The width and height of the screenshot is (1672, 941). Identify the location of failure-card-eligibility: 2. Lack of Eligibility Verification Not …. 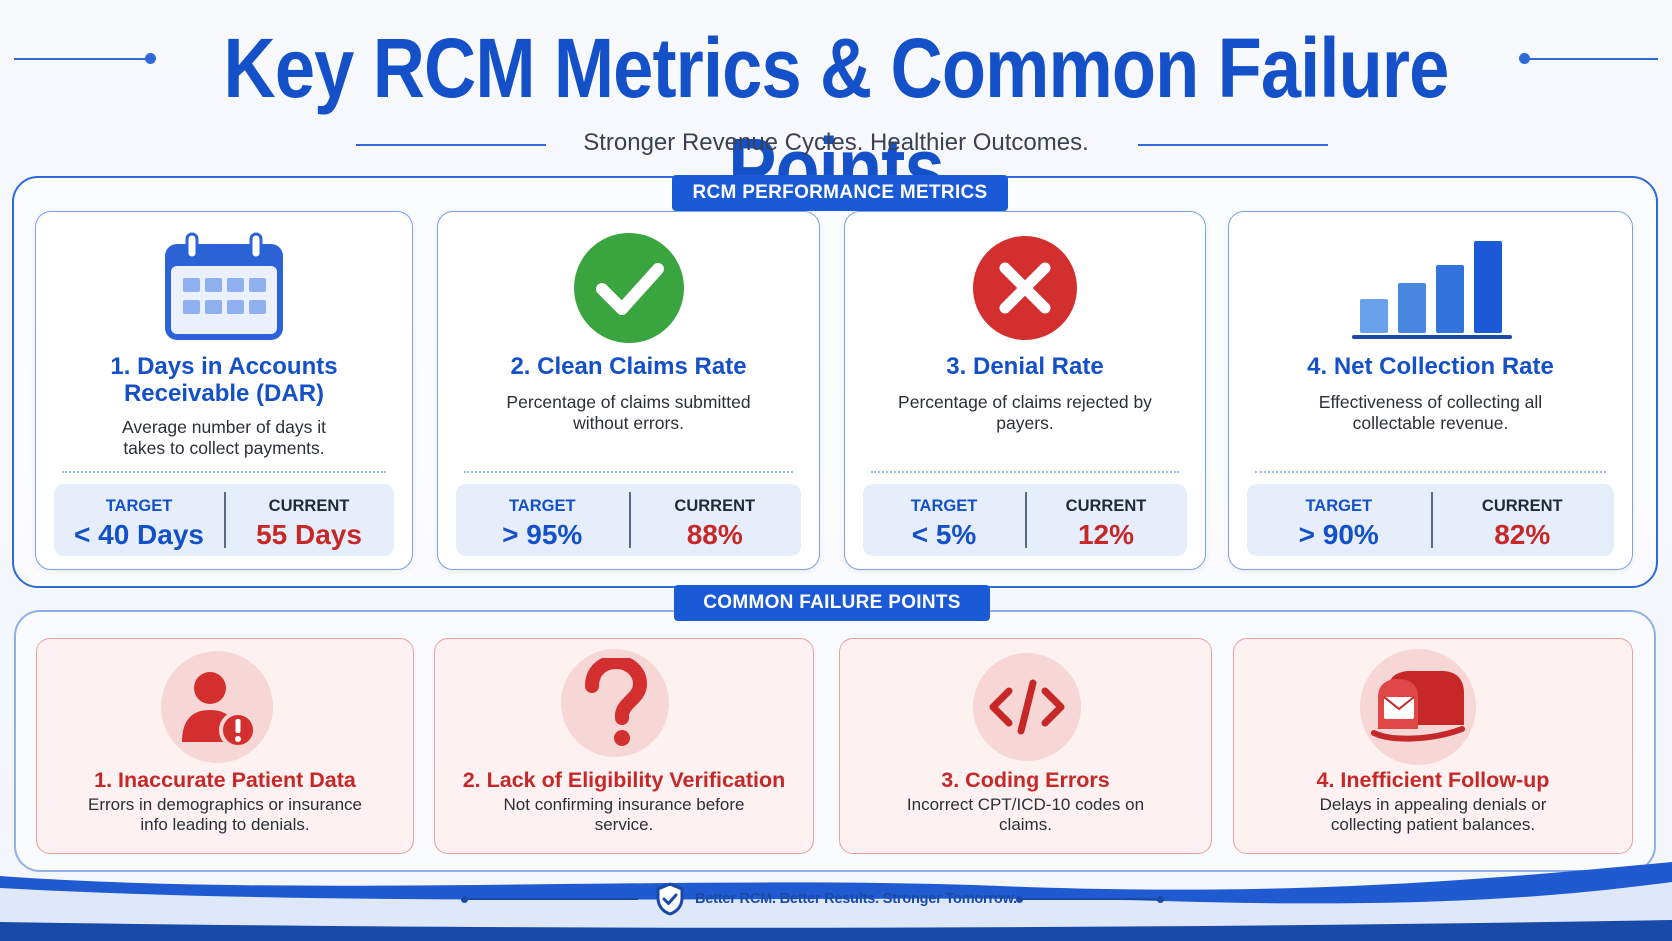
(624, 746).